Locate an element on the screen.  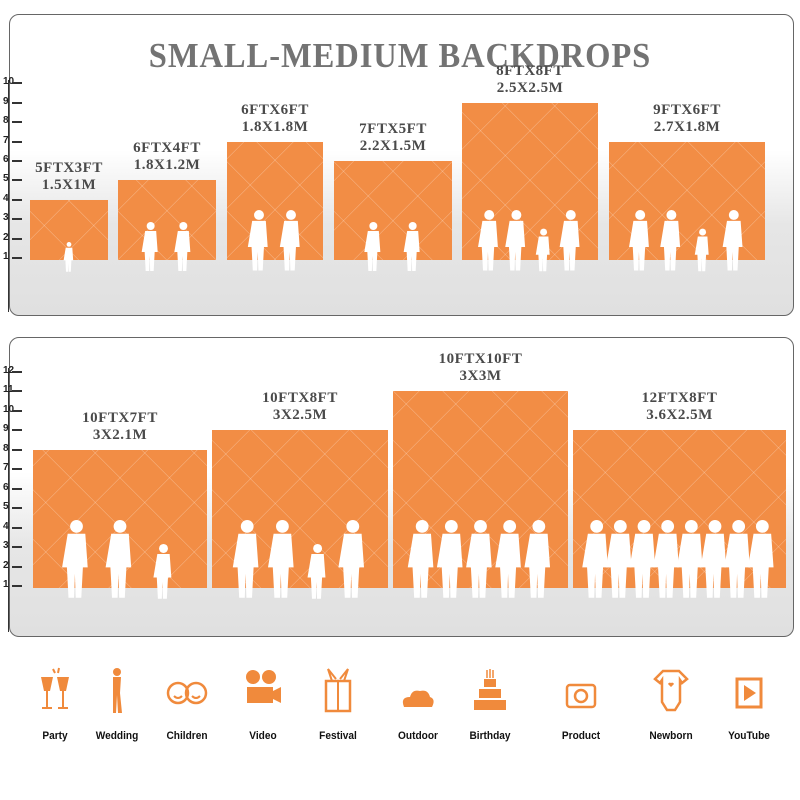
champagne-glasses-icon is located at coordinates (55, 688).